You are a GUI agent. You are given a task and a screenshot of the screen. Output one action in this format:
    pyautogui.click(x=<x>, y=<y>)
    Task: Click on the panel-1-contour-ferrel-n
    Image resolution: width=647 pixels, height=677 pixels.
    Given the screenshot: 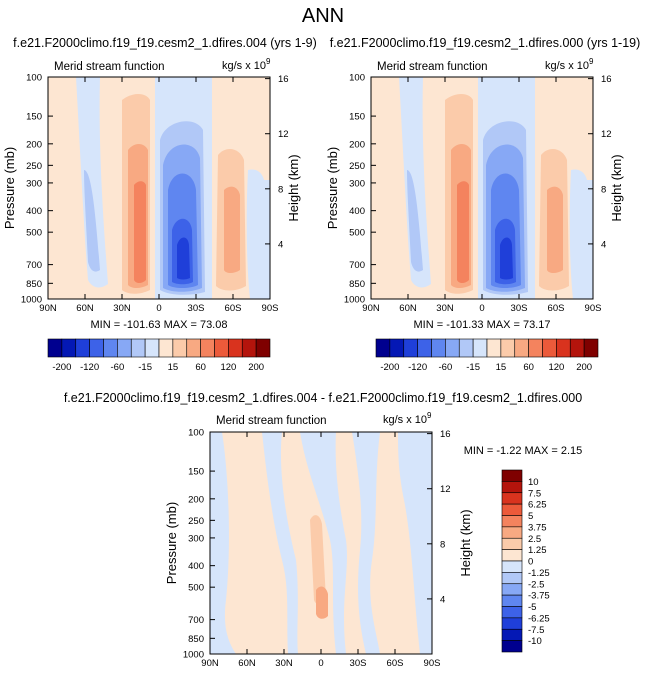 What is the action you would take?
    pyautogui.click(x=92, y=182)
    